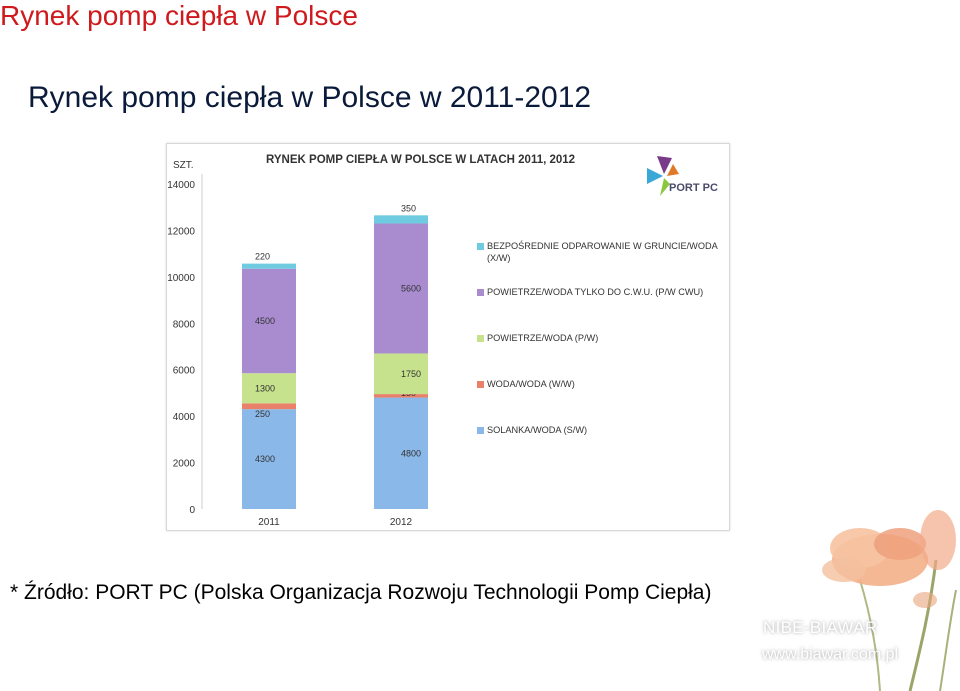 This screenshot has width=960, height=691. I want to click on y-tick-label: 6000, so click(184, 371).